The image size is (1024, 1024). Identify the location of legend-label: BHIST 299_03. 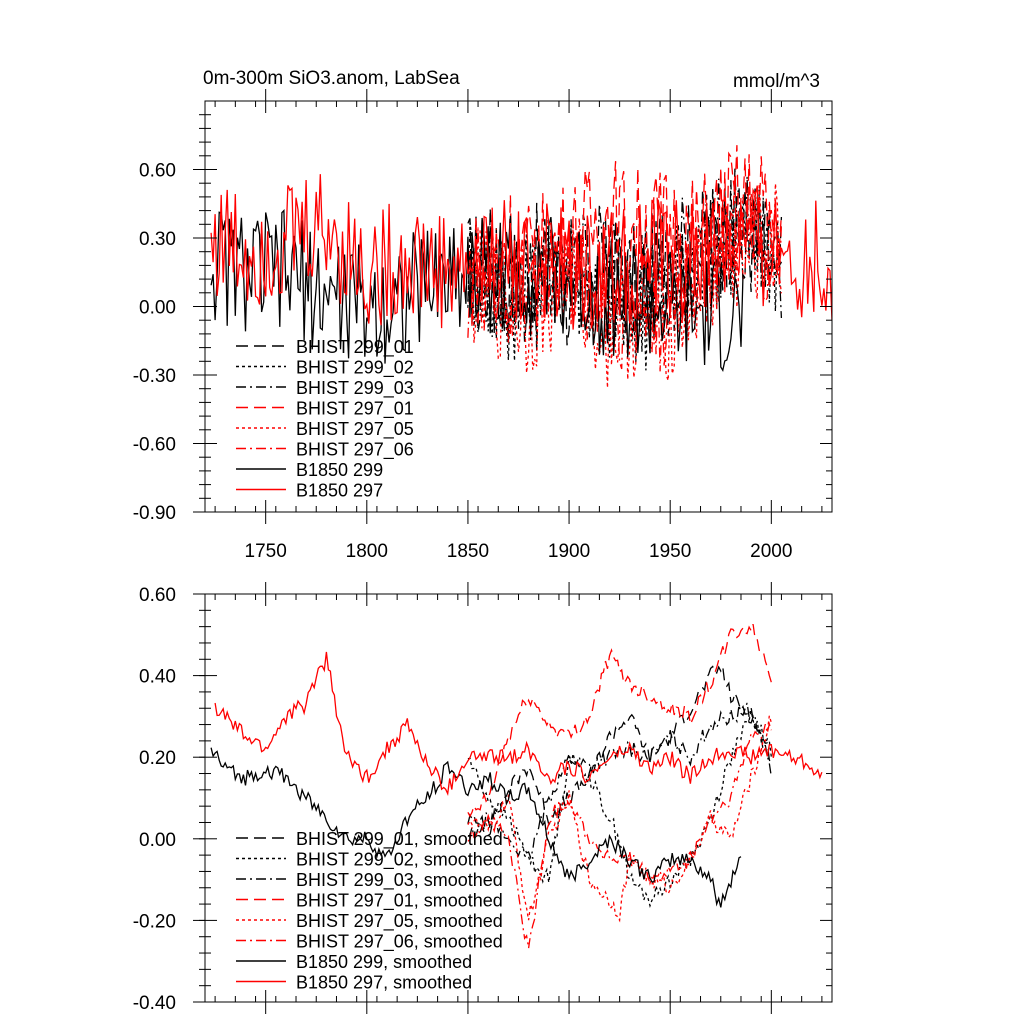
(355, 388).